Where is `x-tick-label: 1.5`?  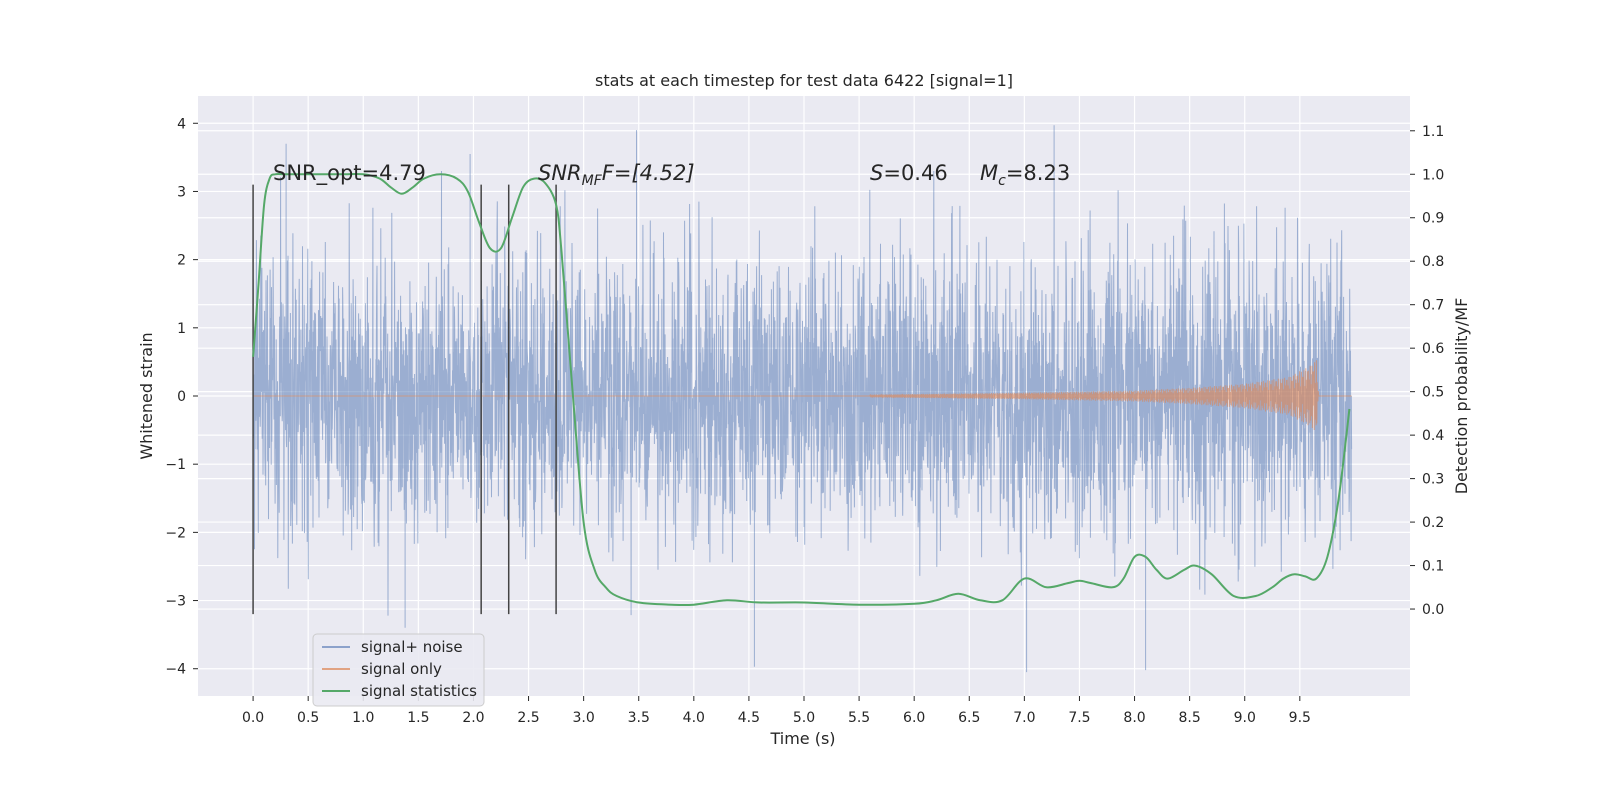
x-tick-label: 1.5 is located at coordinates (418, 718).